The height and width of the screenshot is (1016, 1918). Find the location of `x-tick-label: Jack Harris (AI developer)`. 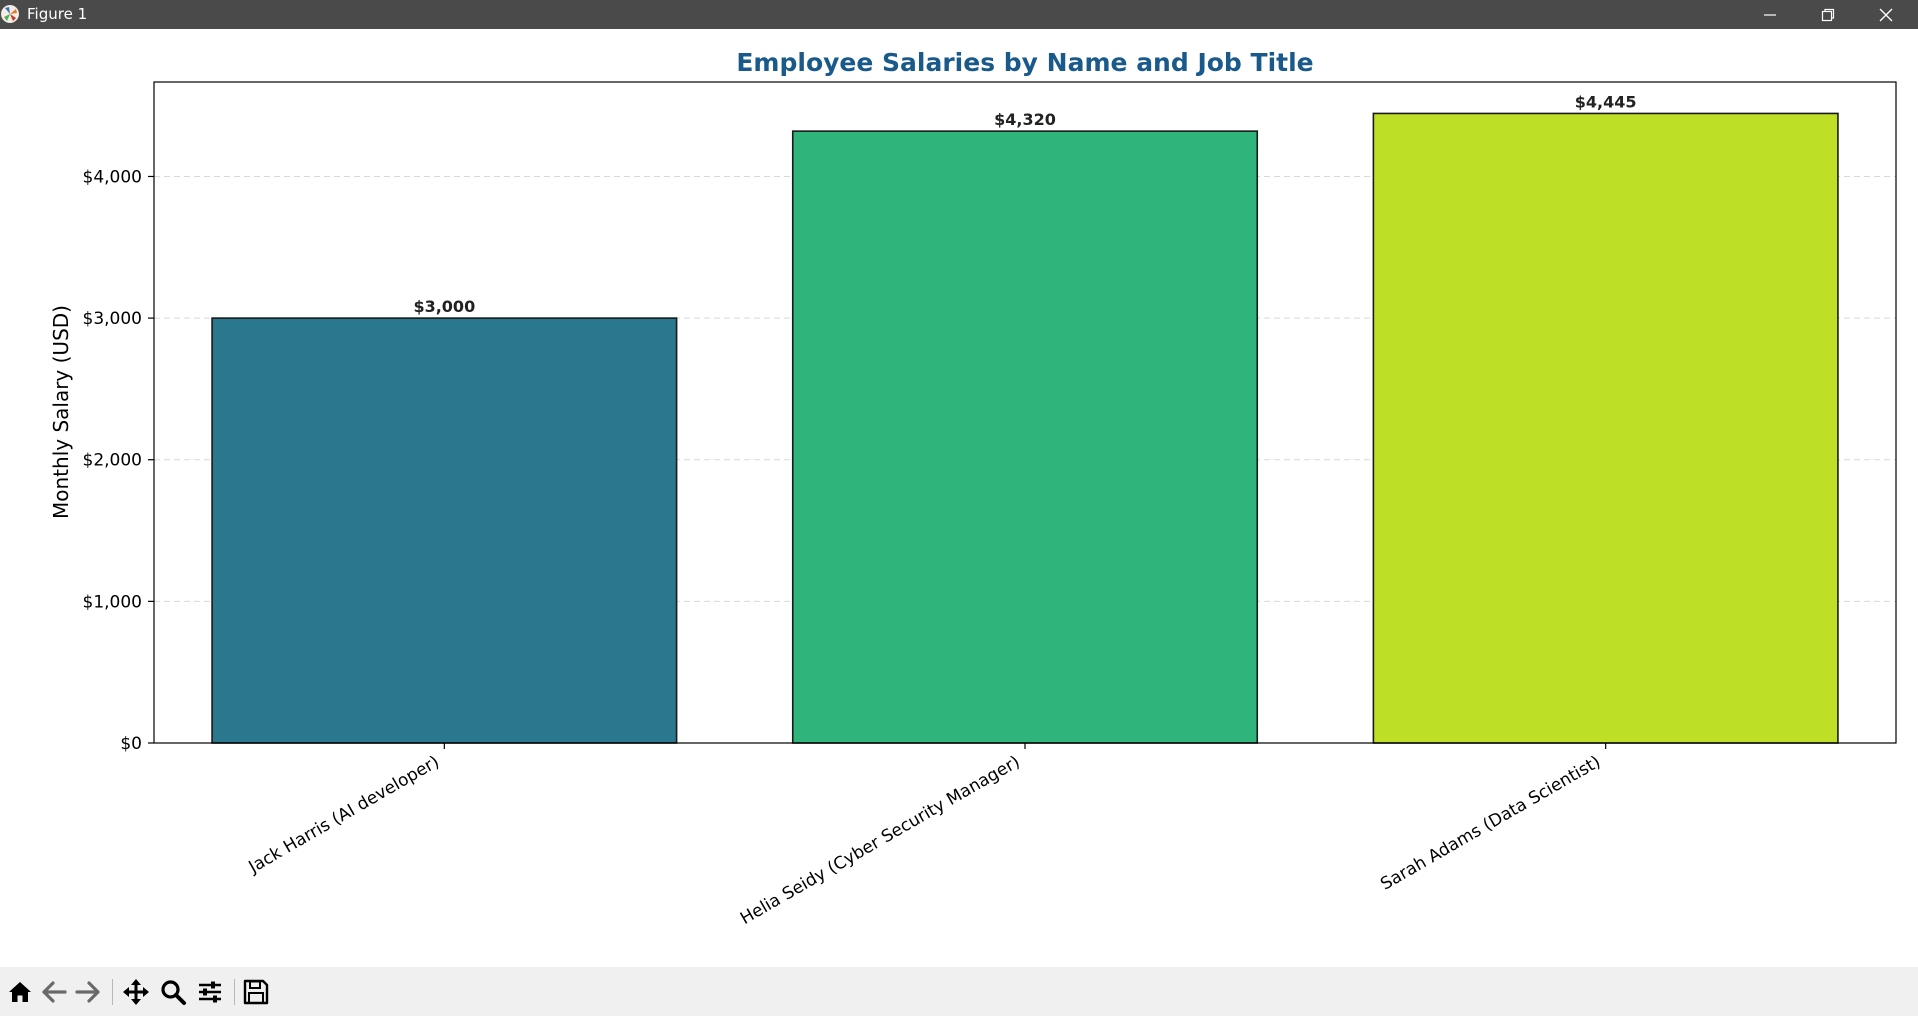

x-tick-label: Jack Harris (AI developer) is located at coordinates (344, 815).